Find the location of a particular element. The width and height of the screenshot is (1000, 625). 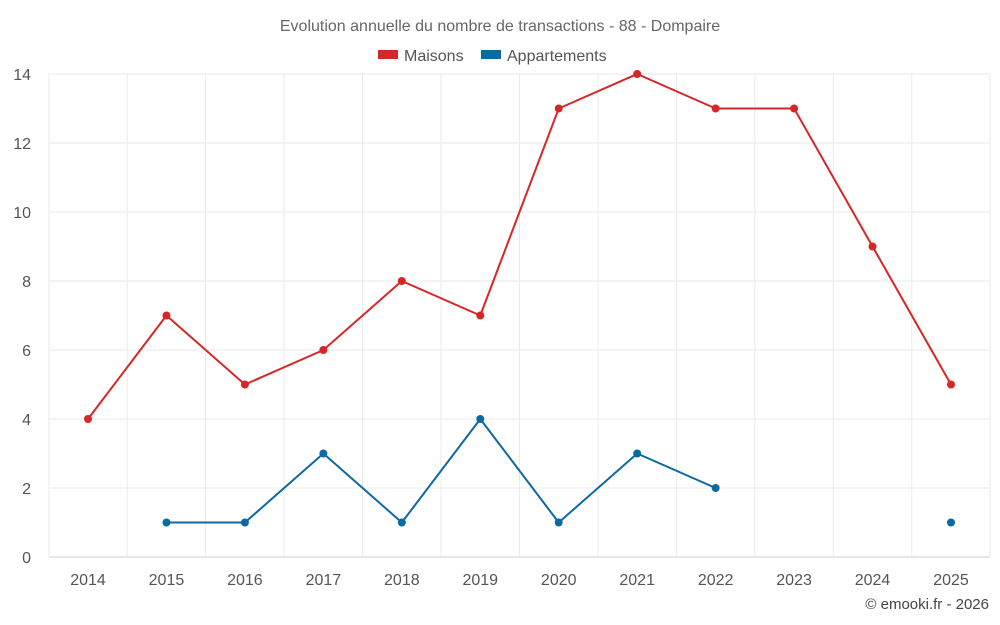

legend-swatch-maisons is located at coordinates (388, 54).